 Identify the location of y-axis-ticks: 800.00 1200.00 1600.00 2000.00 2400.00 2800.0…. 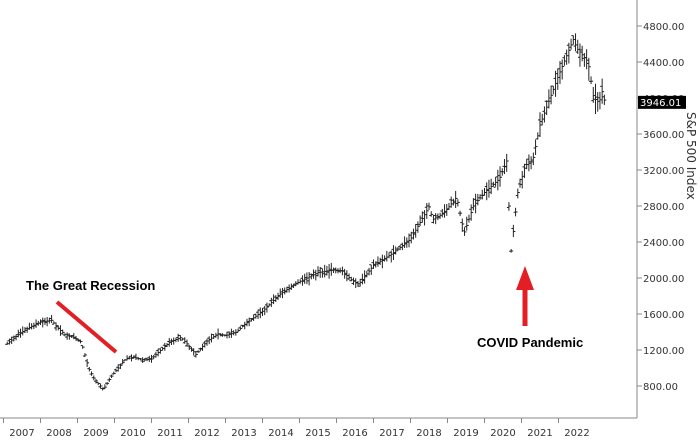
(660, 207).